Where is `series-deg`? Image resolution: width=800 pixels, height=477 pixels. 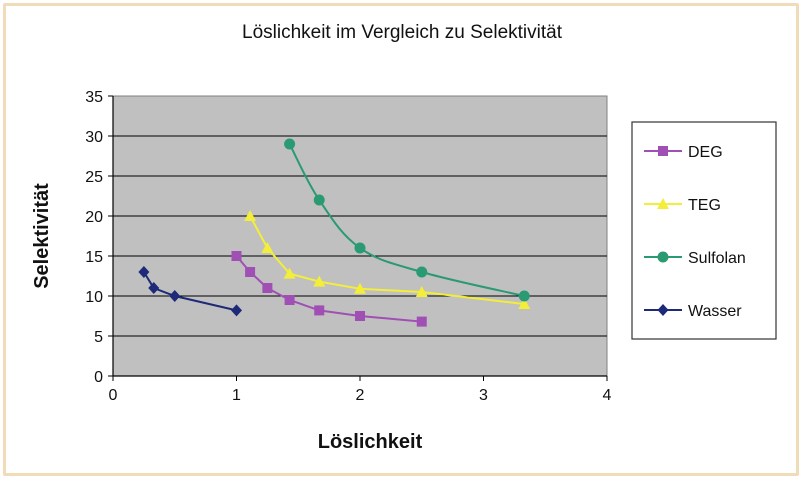
series-deg is located at coordinates (329, 289).